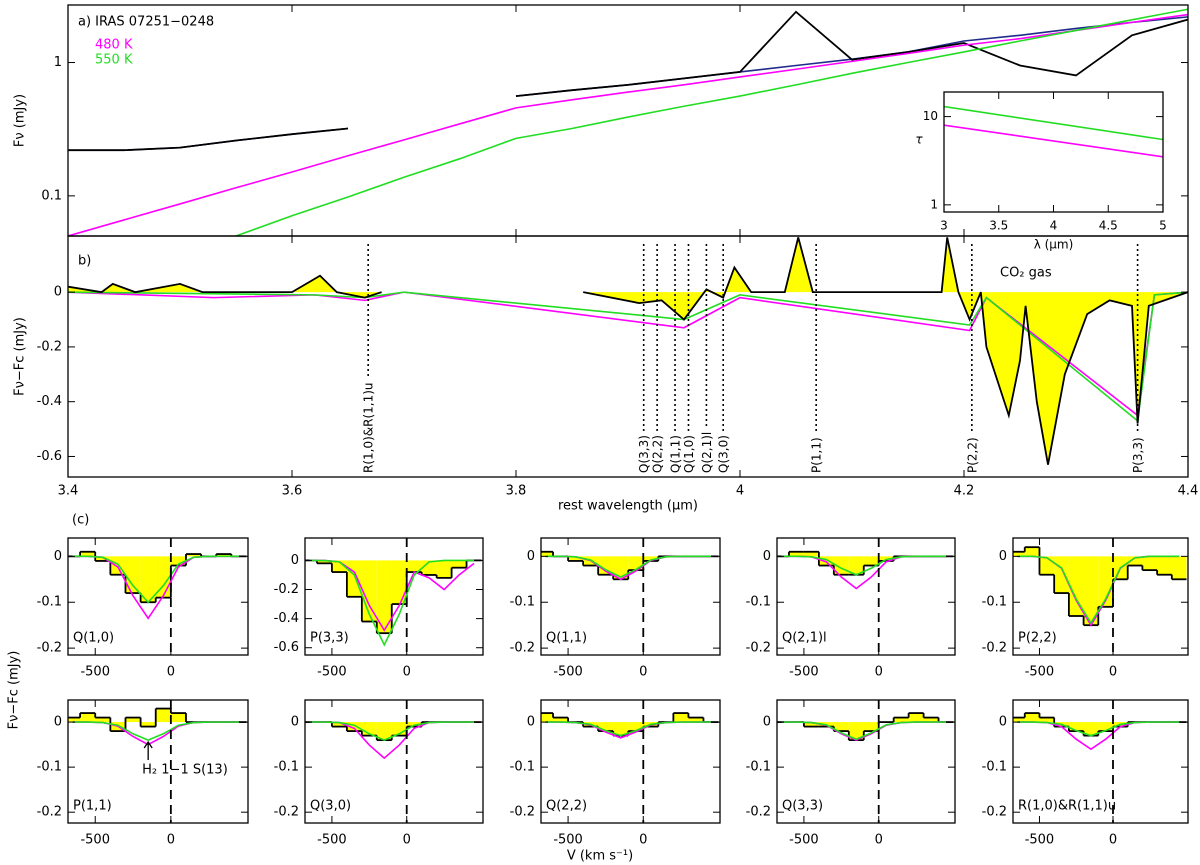 The width and height of the screenshot is (1200, 865). Describe the element at coordinates (566, 638) in the screenshot. I see `panel-label: Q(1,1)` at that location.